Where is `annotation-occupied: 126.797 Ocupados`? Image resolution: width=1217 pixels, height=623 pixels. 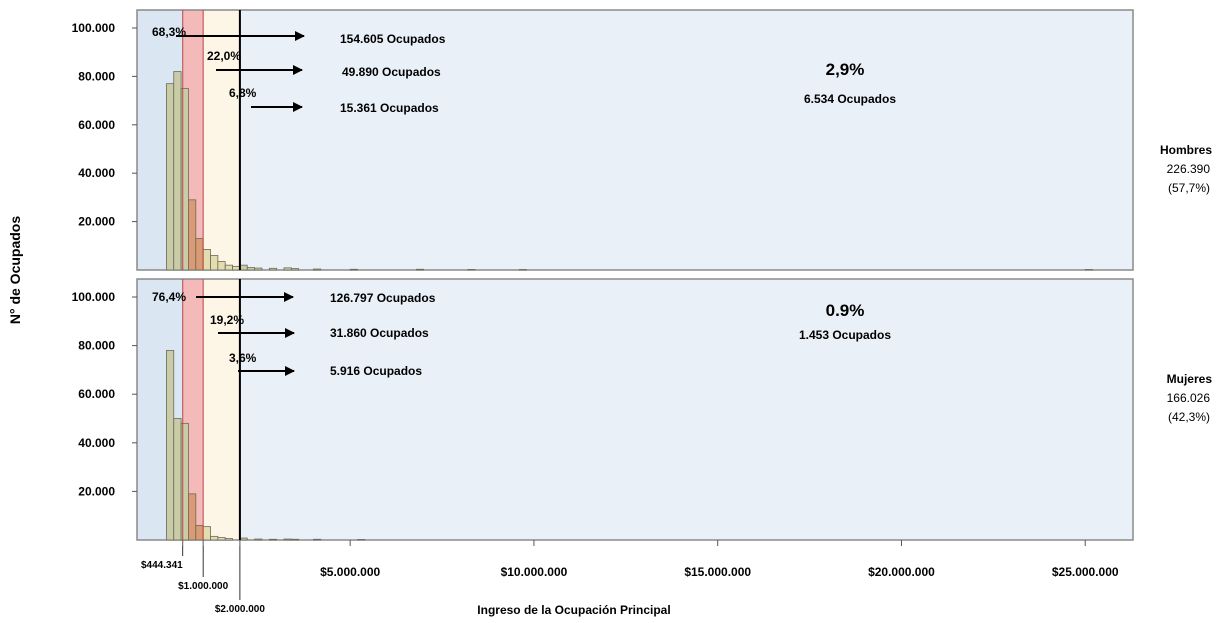 annotation-occupied: 126.797 Ocupados is located at coordinates (383, 298).